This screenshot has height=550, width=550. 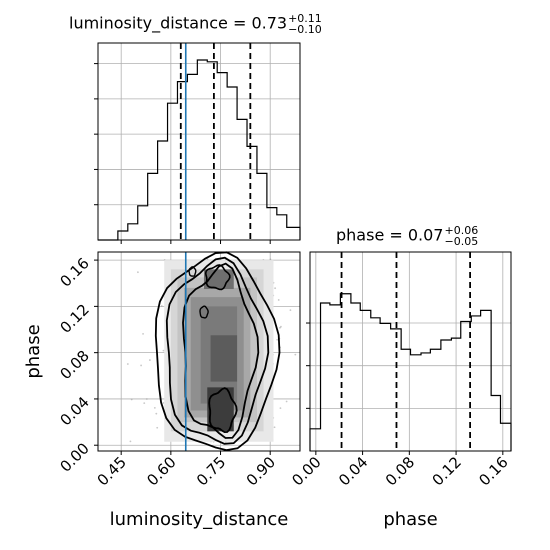 What do you see at coordinates (223, 410) in the screenshot?
I see `joint-contour-core-low` at bounding box center [223, 410].